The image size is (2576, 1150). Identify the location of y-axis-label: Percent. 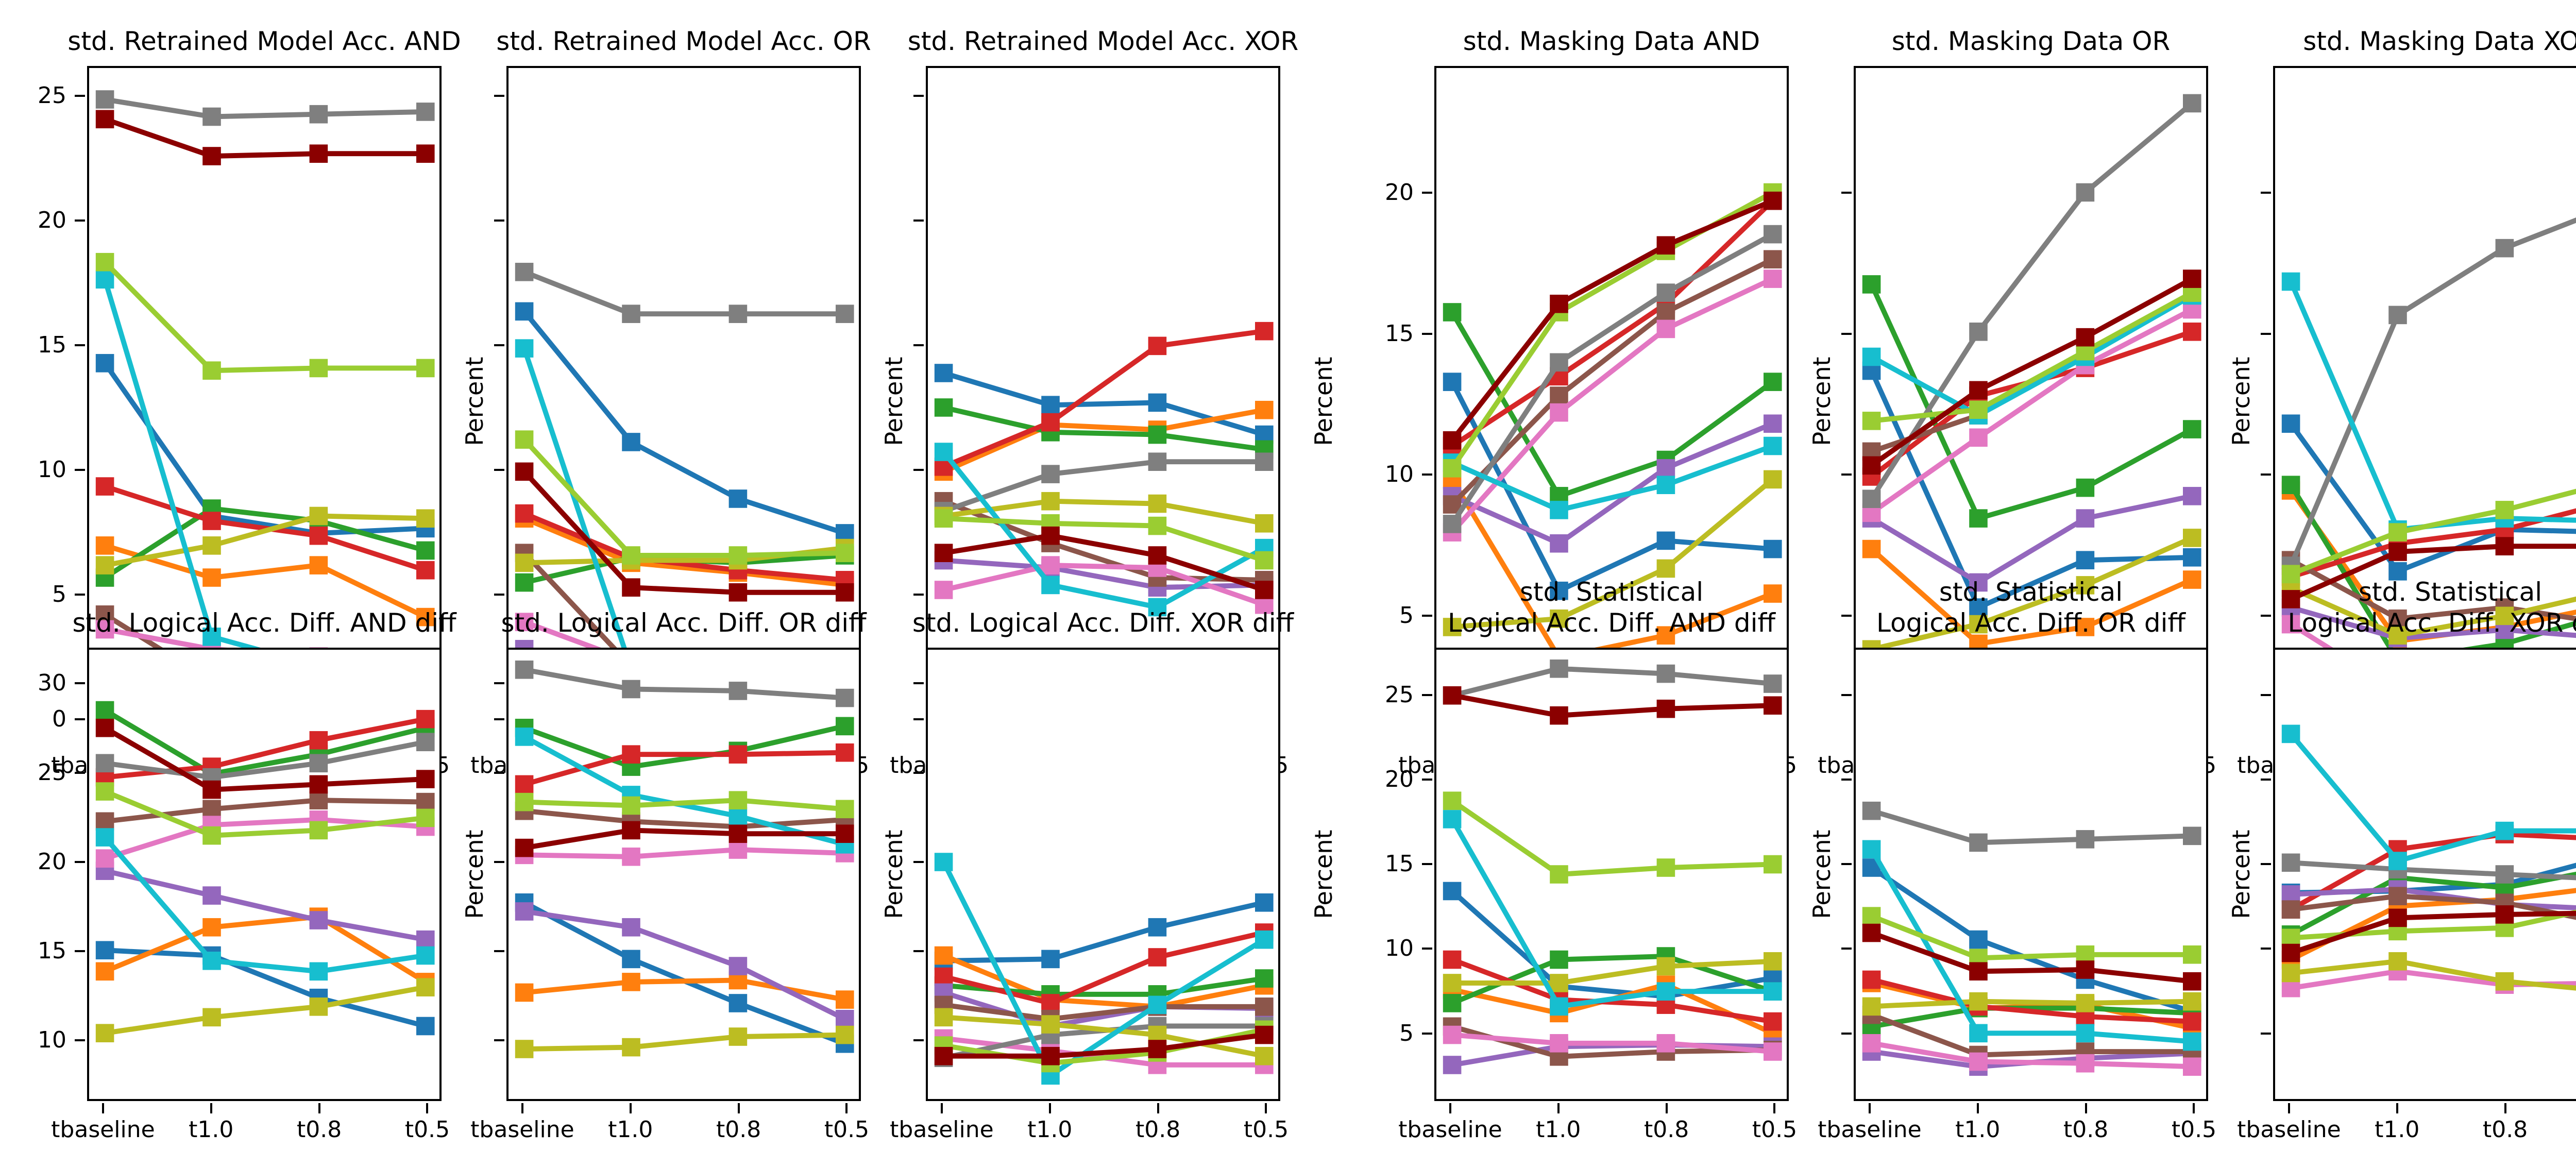
(1822, 401).